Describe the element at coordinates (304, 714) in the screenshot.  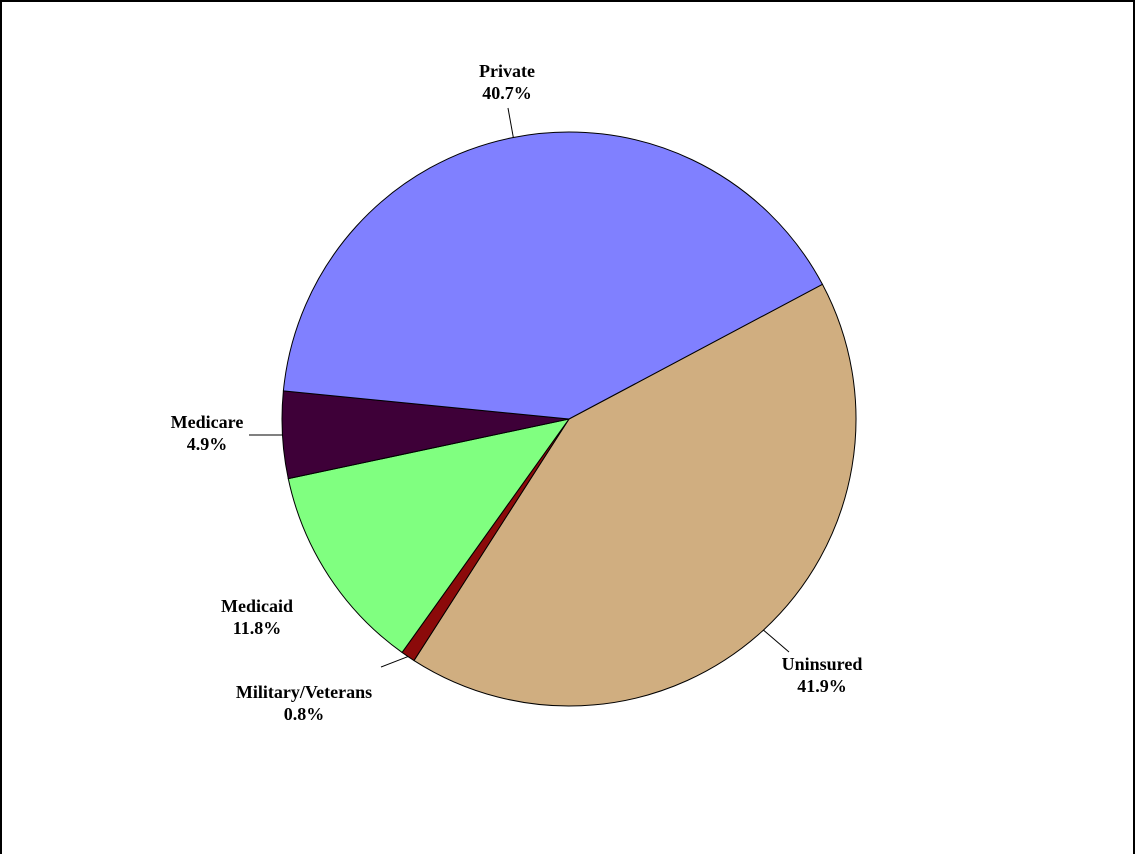
I see `slice-value-military-veterans: 0.8%` at that location.